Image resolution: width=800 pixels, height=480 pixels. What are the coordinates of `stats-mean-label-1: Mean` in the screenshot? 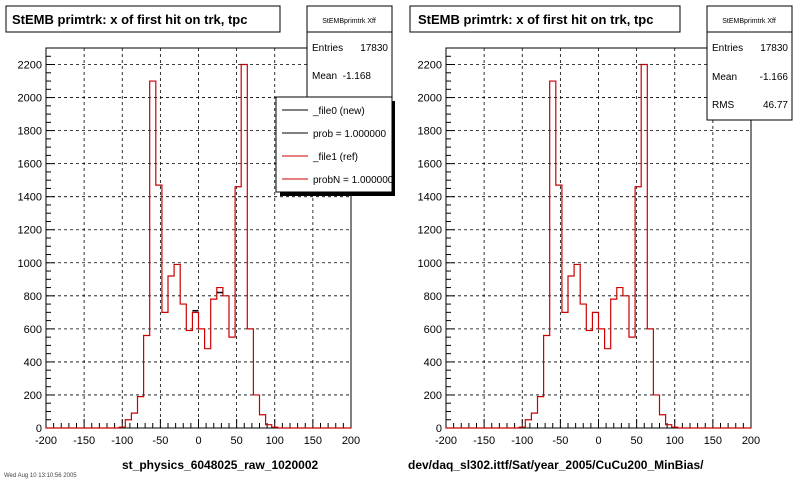 It's located at (324, 76).